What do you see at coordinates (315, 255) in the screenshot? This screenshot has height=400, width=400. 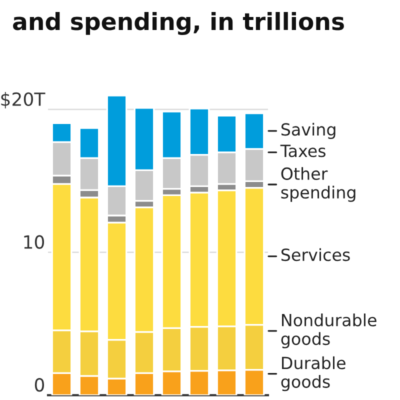 I see `series-label: Services` at bounding box center [315, 255].